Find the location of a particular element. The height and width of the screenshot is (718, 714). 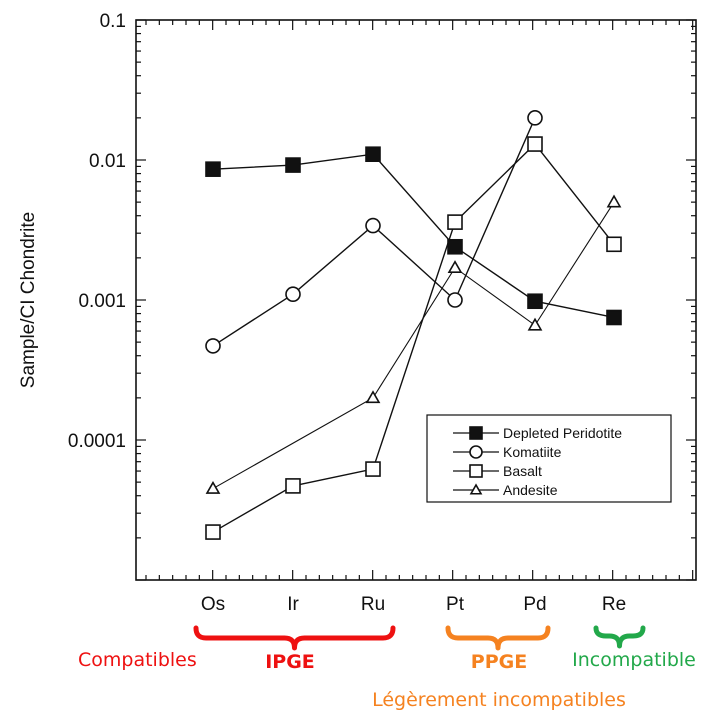

legend-item: Basalt is located at coordinates (497, 471).